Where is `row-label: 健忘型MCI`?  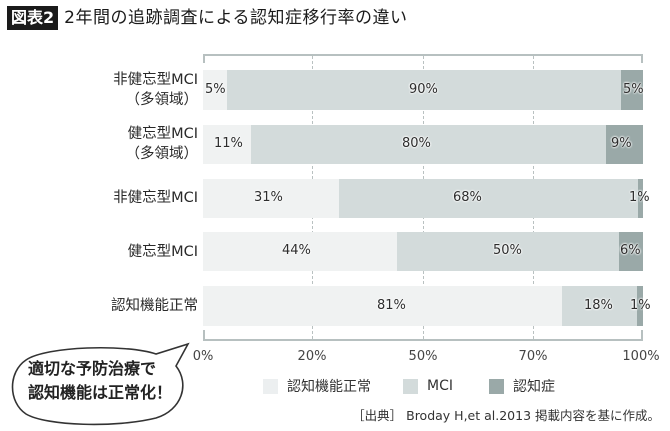 row-label: 健忘型MCI is located at coordinates (163, 252).